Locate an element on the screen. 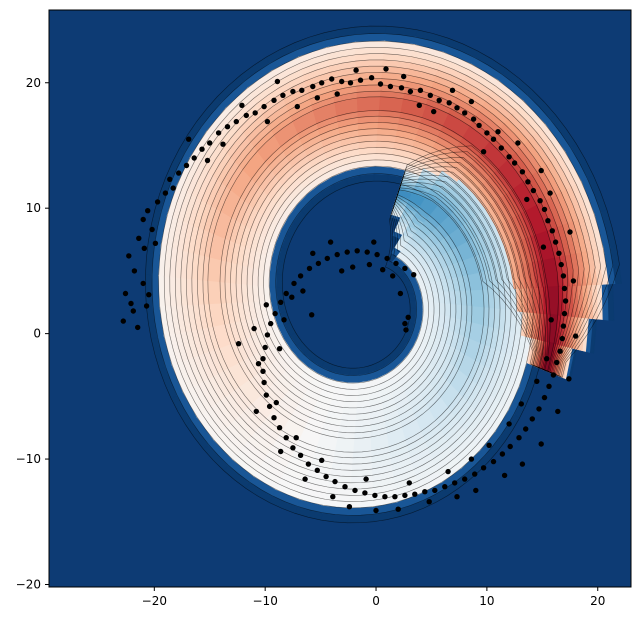  y-tick-label: −10 is located at coordinates (28, 459).